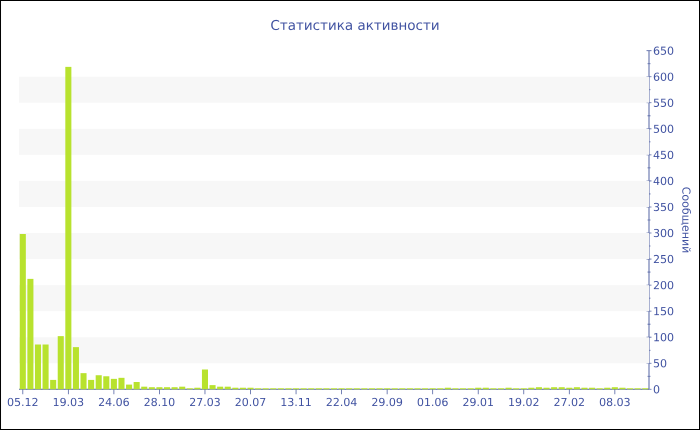  Describe the element at coordinates (433, 402) in the screenshot. I see `x-tick-label: 01.06` at that location.